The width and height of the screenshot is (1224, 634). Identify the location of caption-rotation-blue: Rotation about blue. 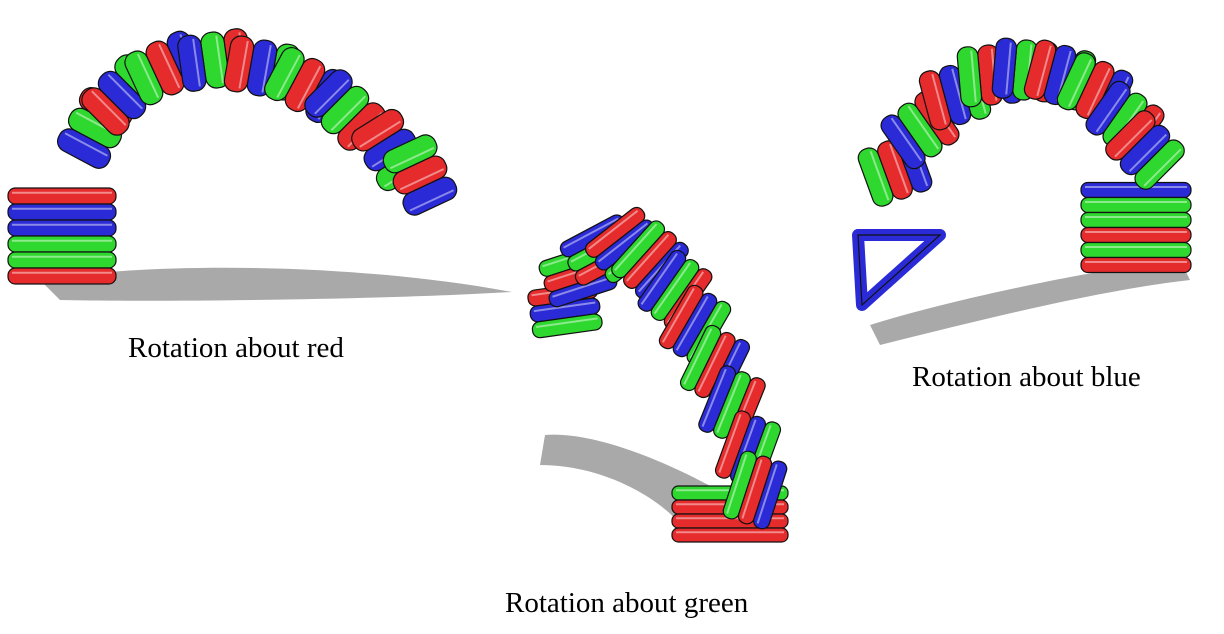
(1026, 377).